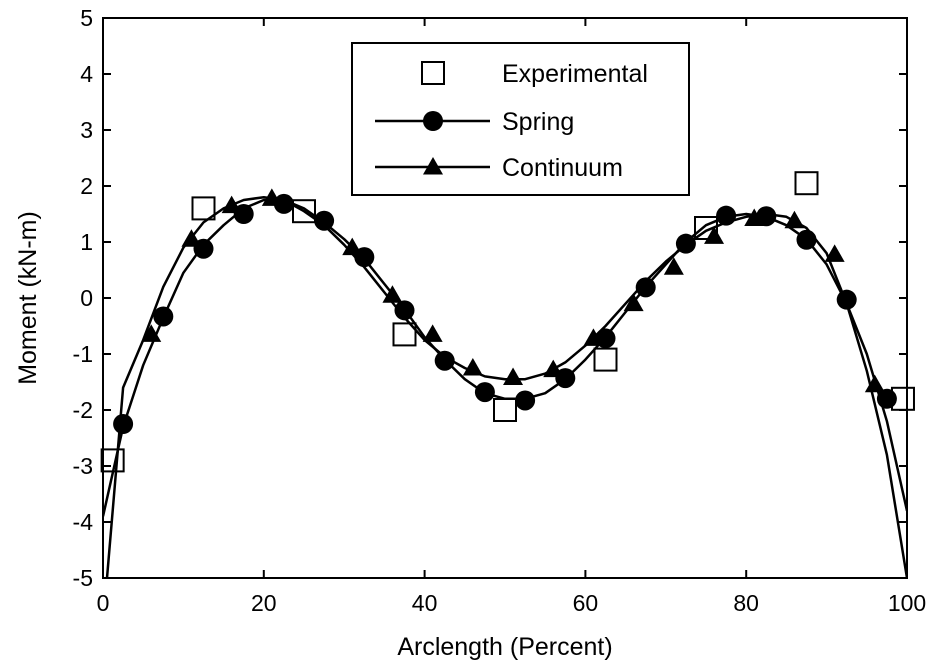 The height and width of the screenshot is (666, 941). What do you see at coordinates (586, 603) in the screenshot?
I see `x-tick-label: 60` at bounding box center [586, 603].